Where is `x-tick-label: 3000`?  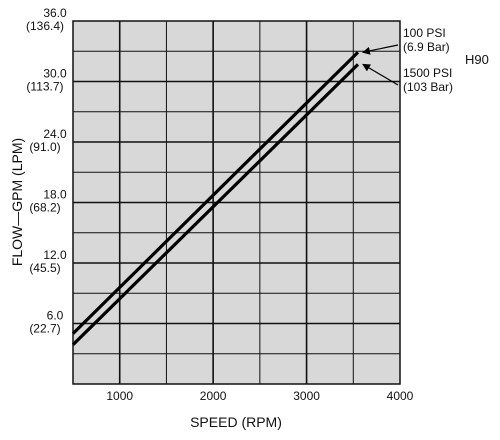
x-tick-label: 3000 is located at coordinates (306, 396).